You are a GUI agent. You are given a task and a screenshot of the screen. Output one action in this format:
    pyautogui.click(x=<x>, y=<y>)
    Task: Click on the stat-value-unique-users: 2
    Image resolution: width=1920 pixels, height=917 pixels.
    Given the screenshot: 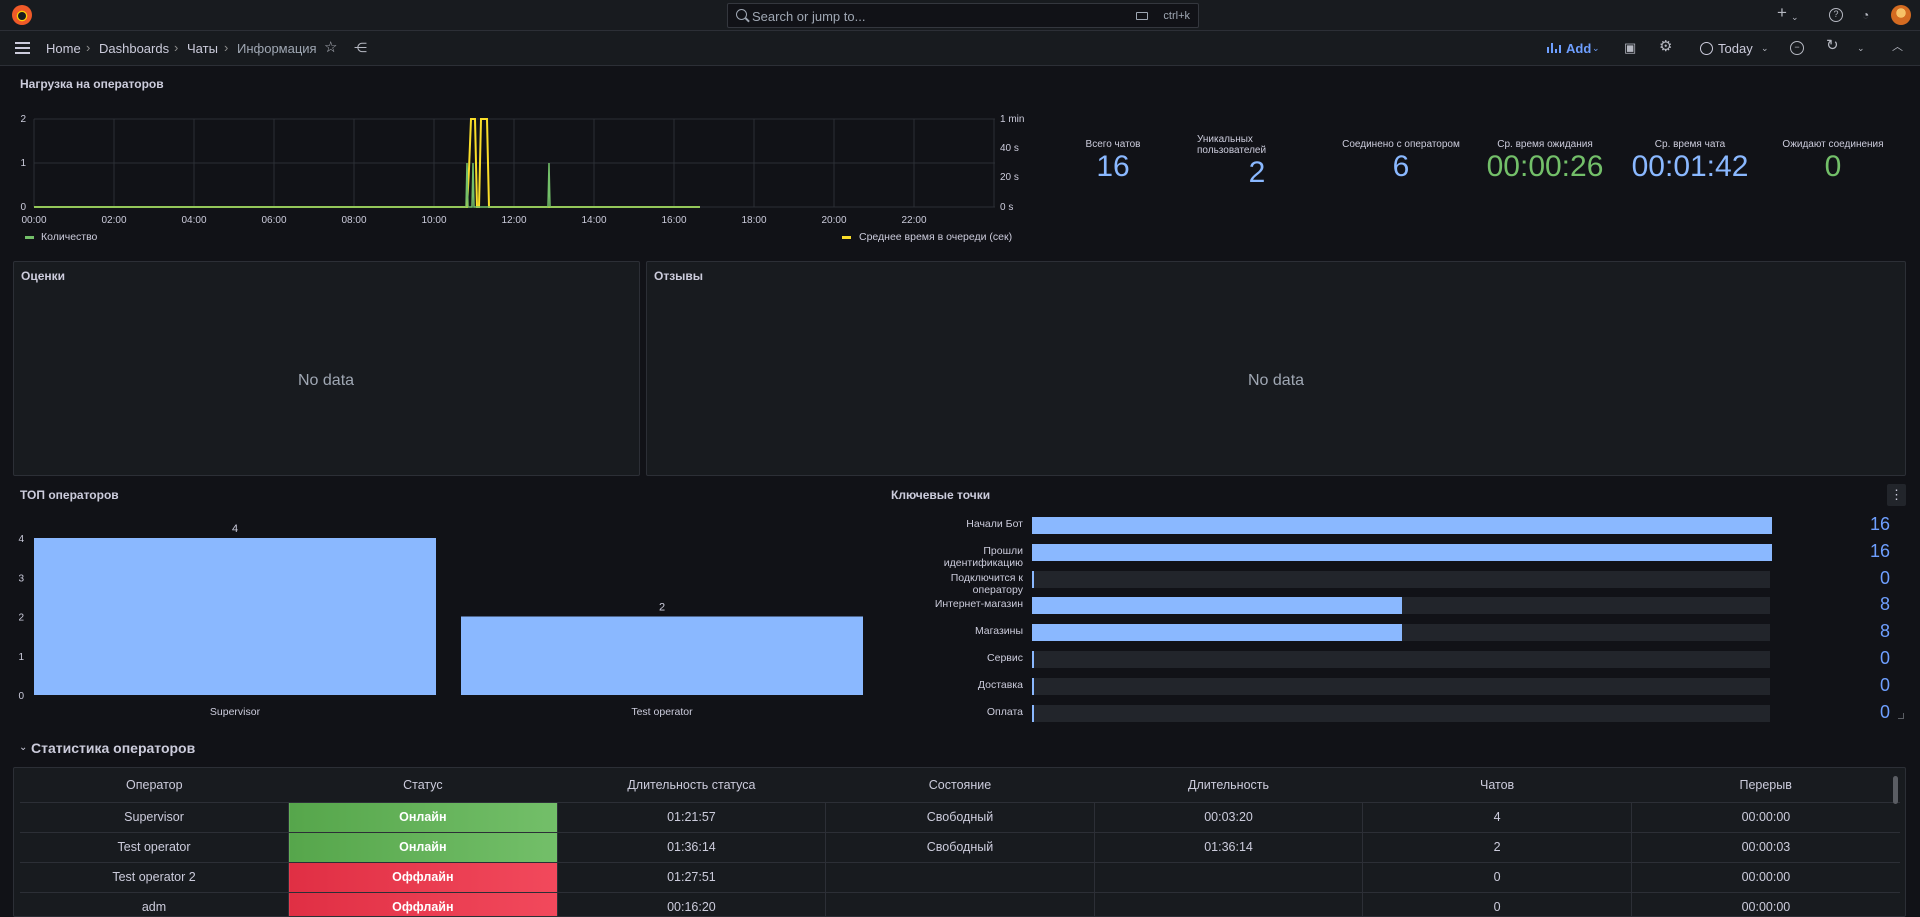 What is the action you would take?
    pyautogui.click(x=1257, y=172)
    